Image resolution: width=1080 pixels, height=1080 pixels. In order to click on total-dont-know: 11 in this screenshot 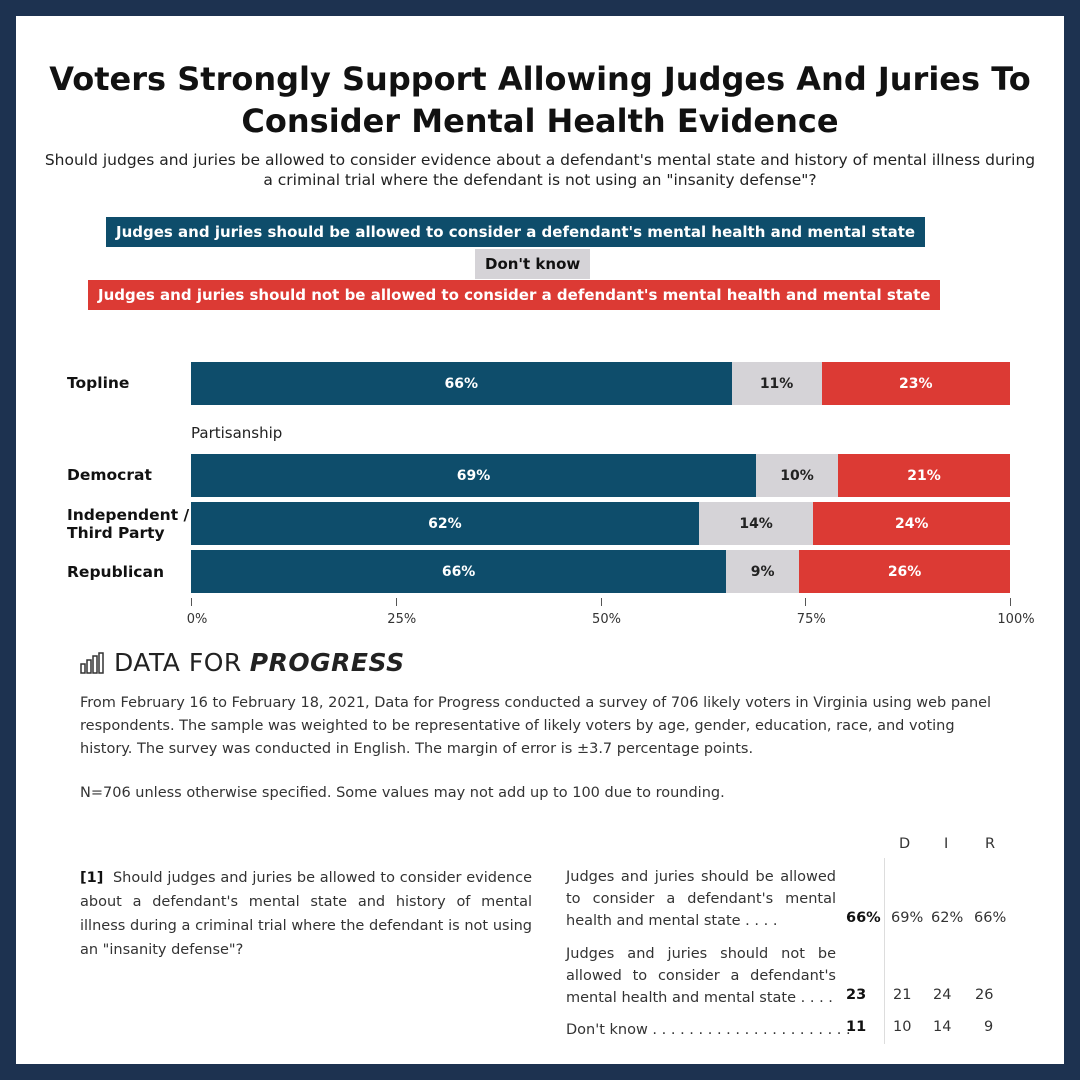, I will do `click(856, 1027)`.